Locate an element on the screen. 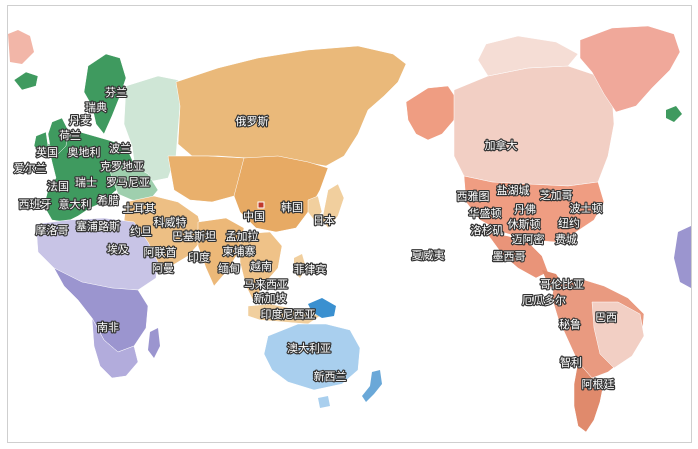 This screenshot has height=449, width=698. label-colombia: 哥伦比亚 is located at coordinates (562, 284).